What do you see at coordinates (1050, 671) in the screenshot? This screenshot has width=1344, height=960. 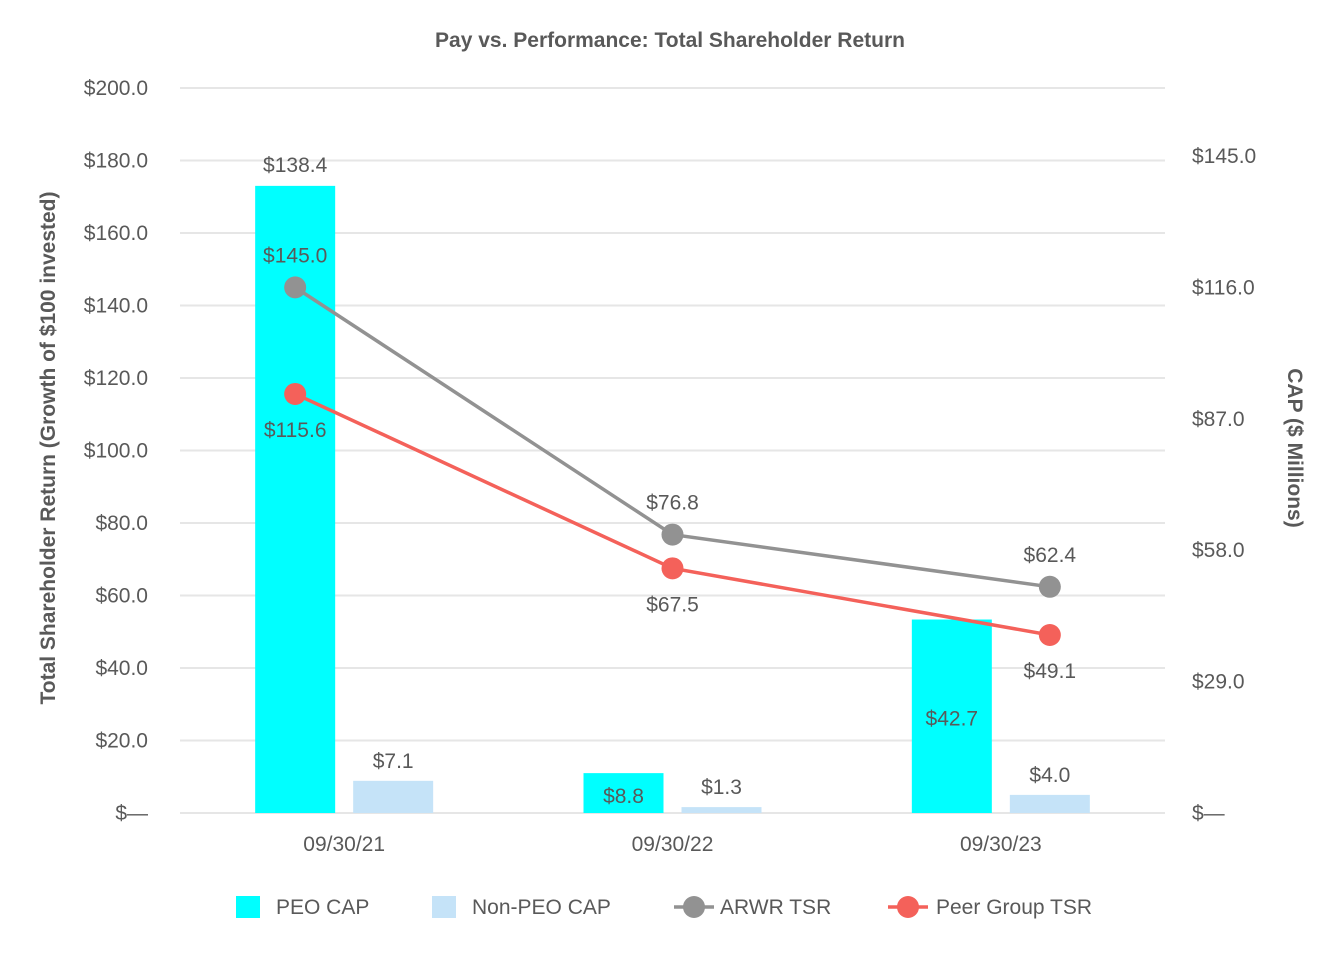 I see `line-data-label: $49.1` at bounding box center [1050, 671].